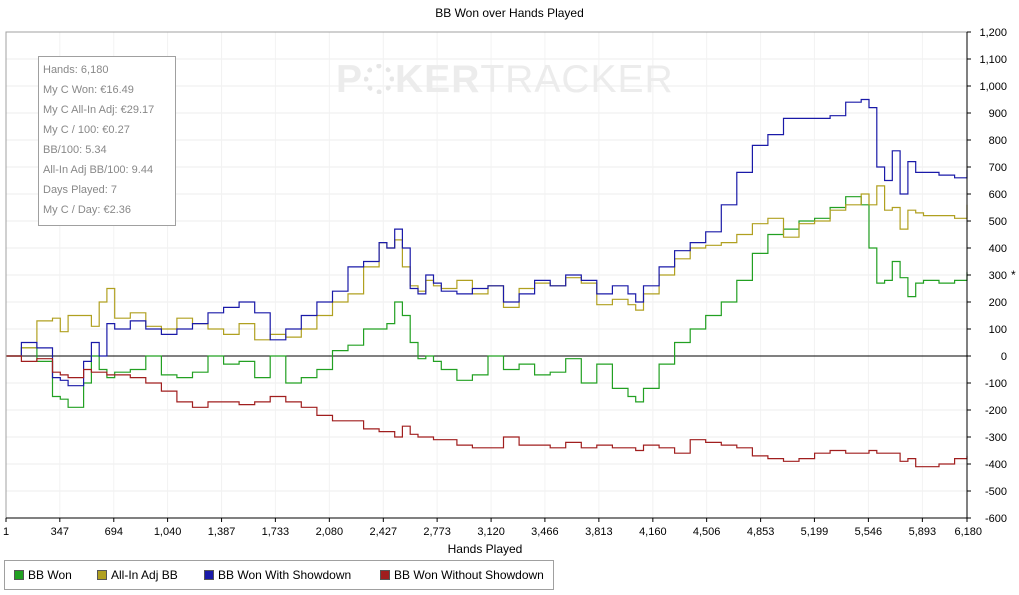 Image resolution: width=1019 pixels, height=595 pixels. I want to click on y-tick-label: 200, so click(998, 303).